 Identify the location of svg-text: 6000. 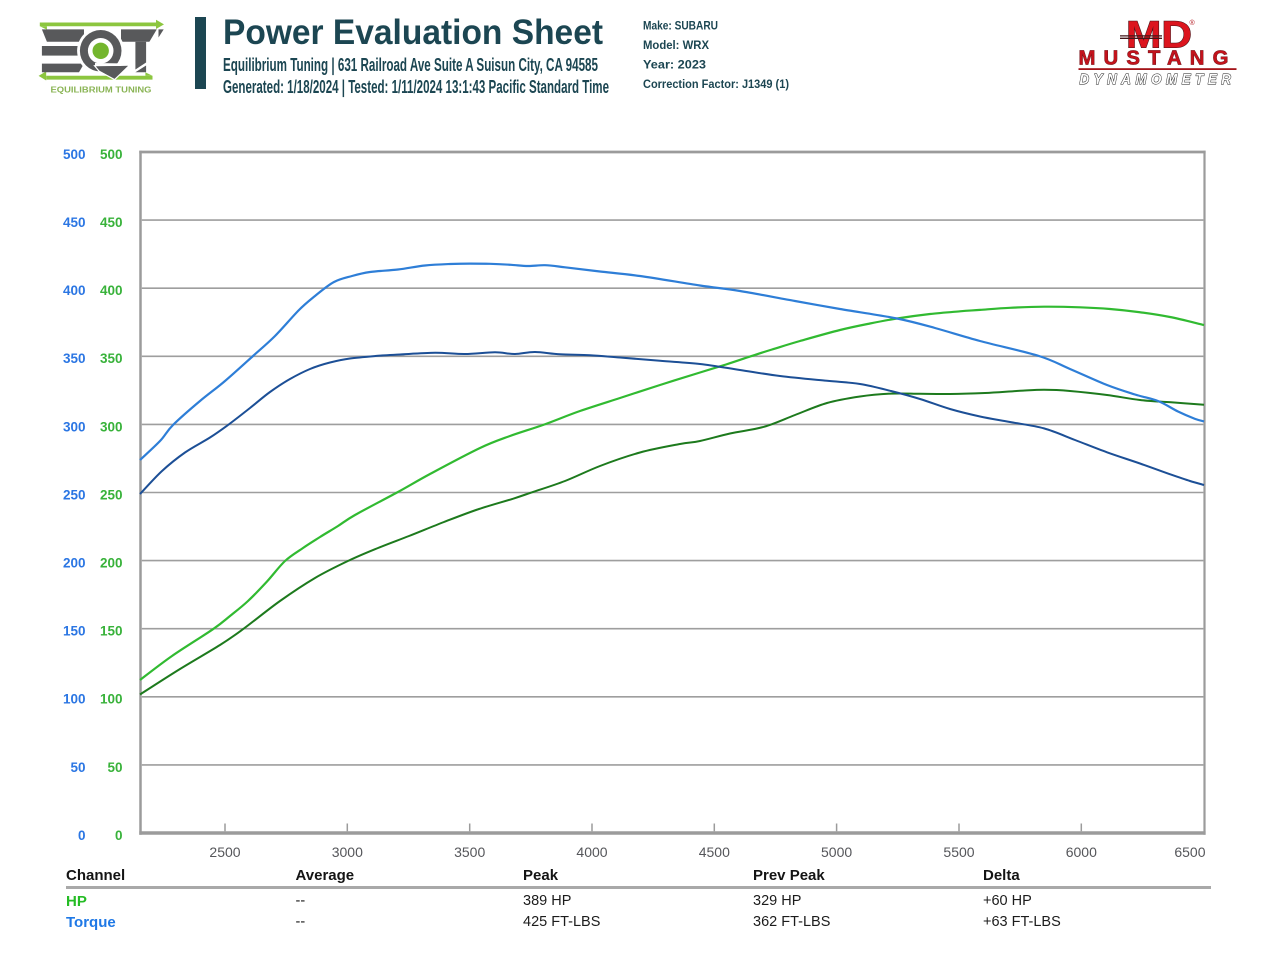
(1081, 852).